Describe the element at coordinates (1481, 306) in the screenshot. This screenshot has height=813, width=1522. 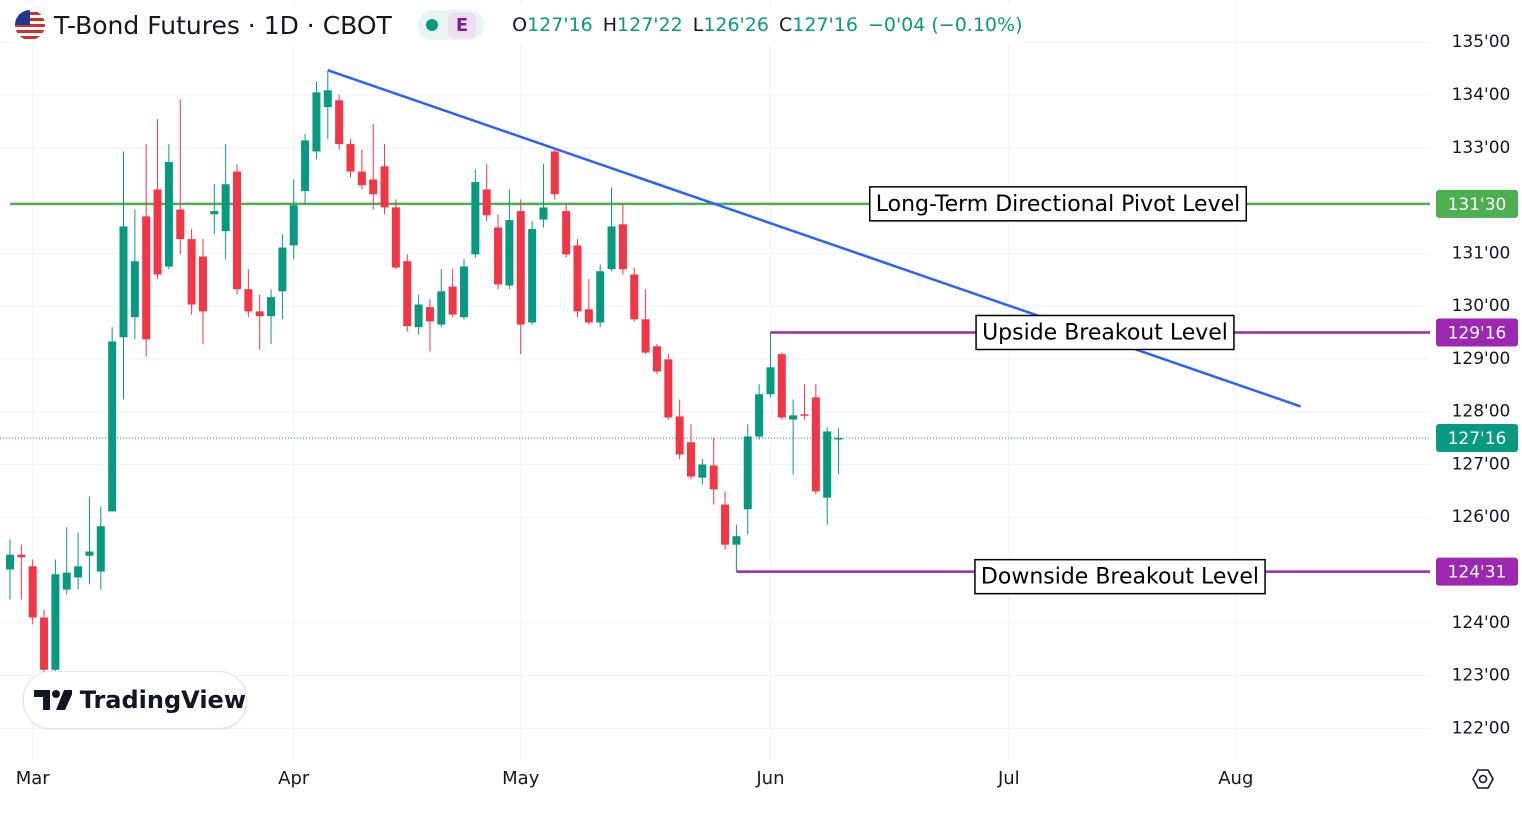
I see `y-tick-label: 130'00` at that location.